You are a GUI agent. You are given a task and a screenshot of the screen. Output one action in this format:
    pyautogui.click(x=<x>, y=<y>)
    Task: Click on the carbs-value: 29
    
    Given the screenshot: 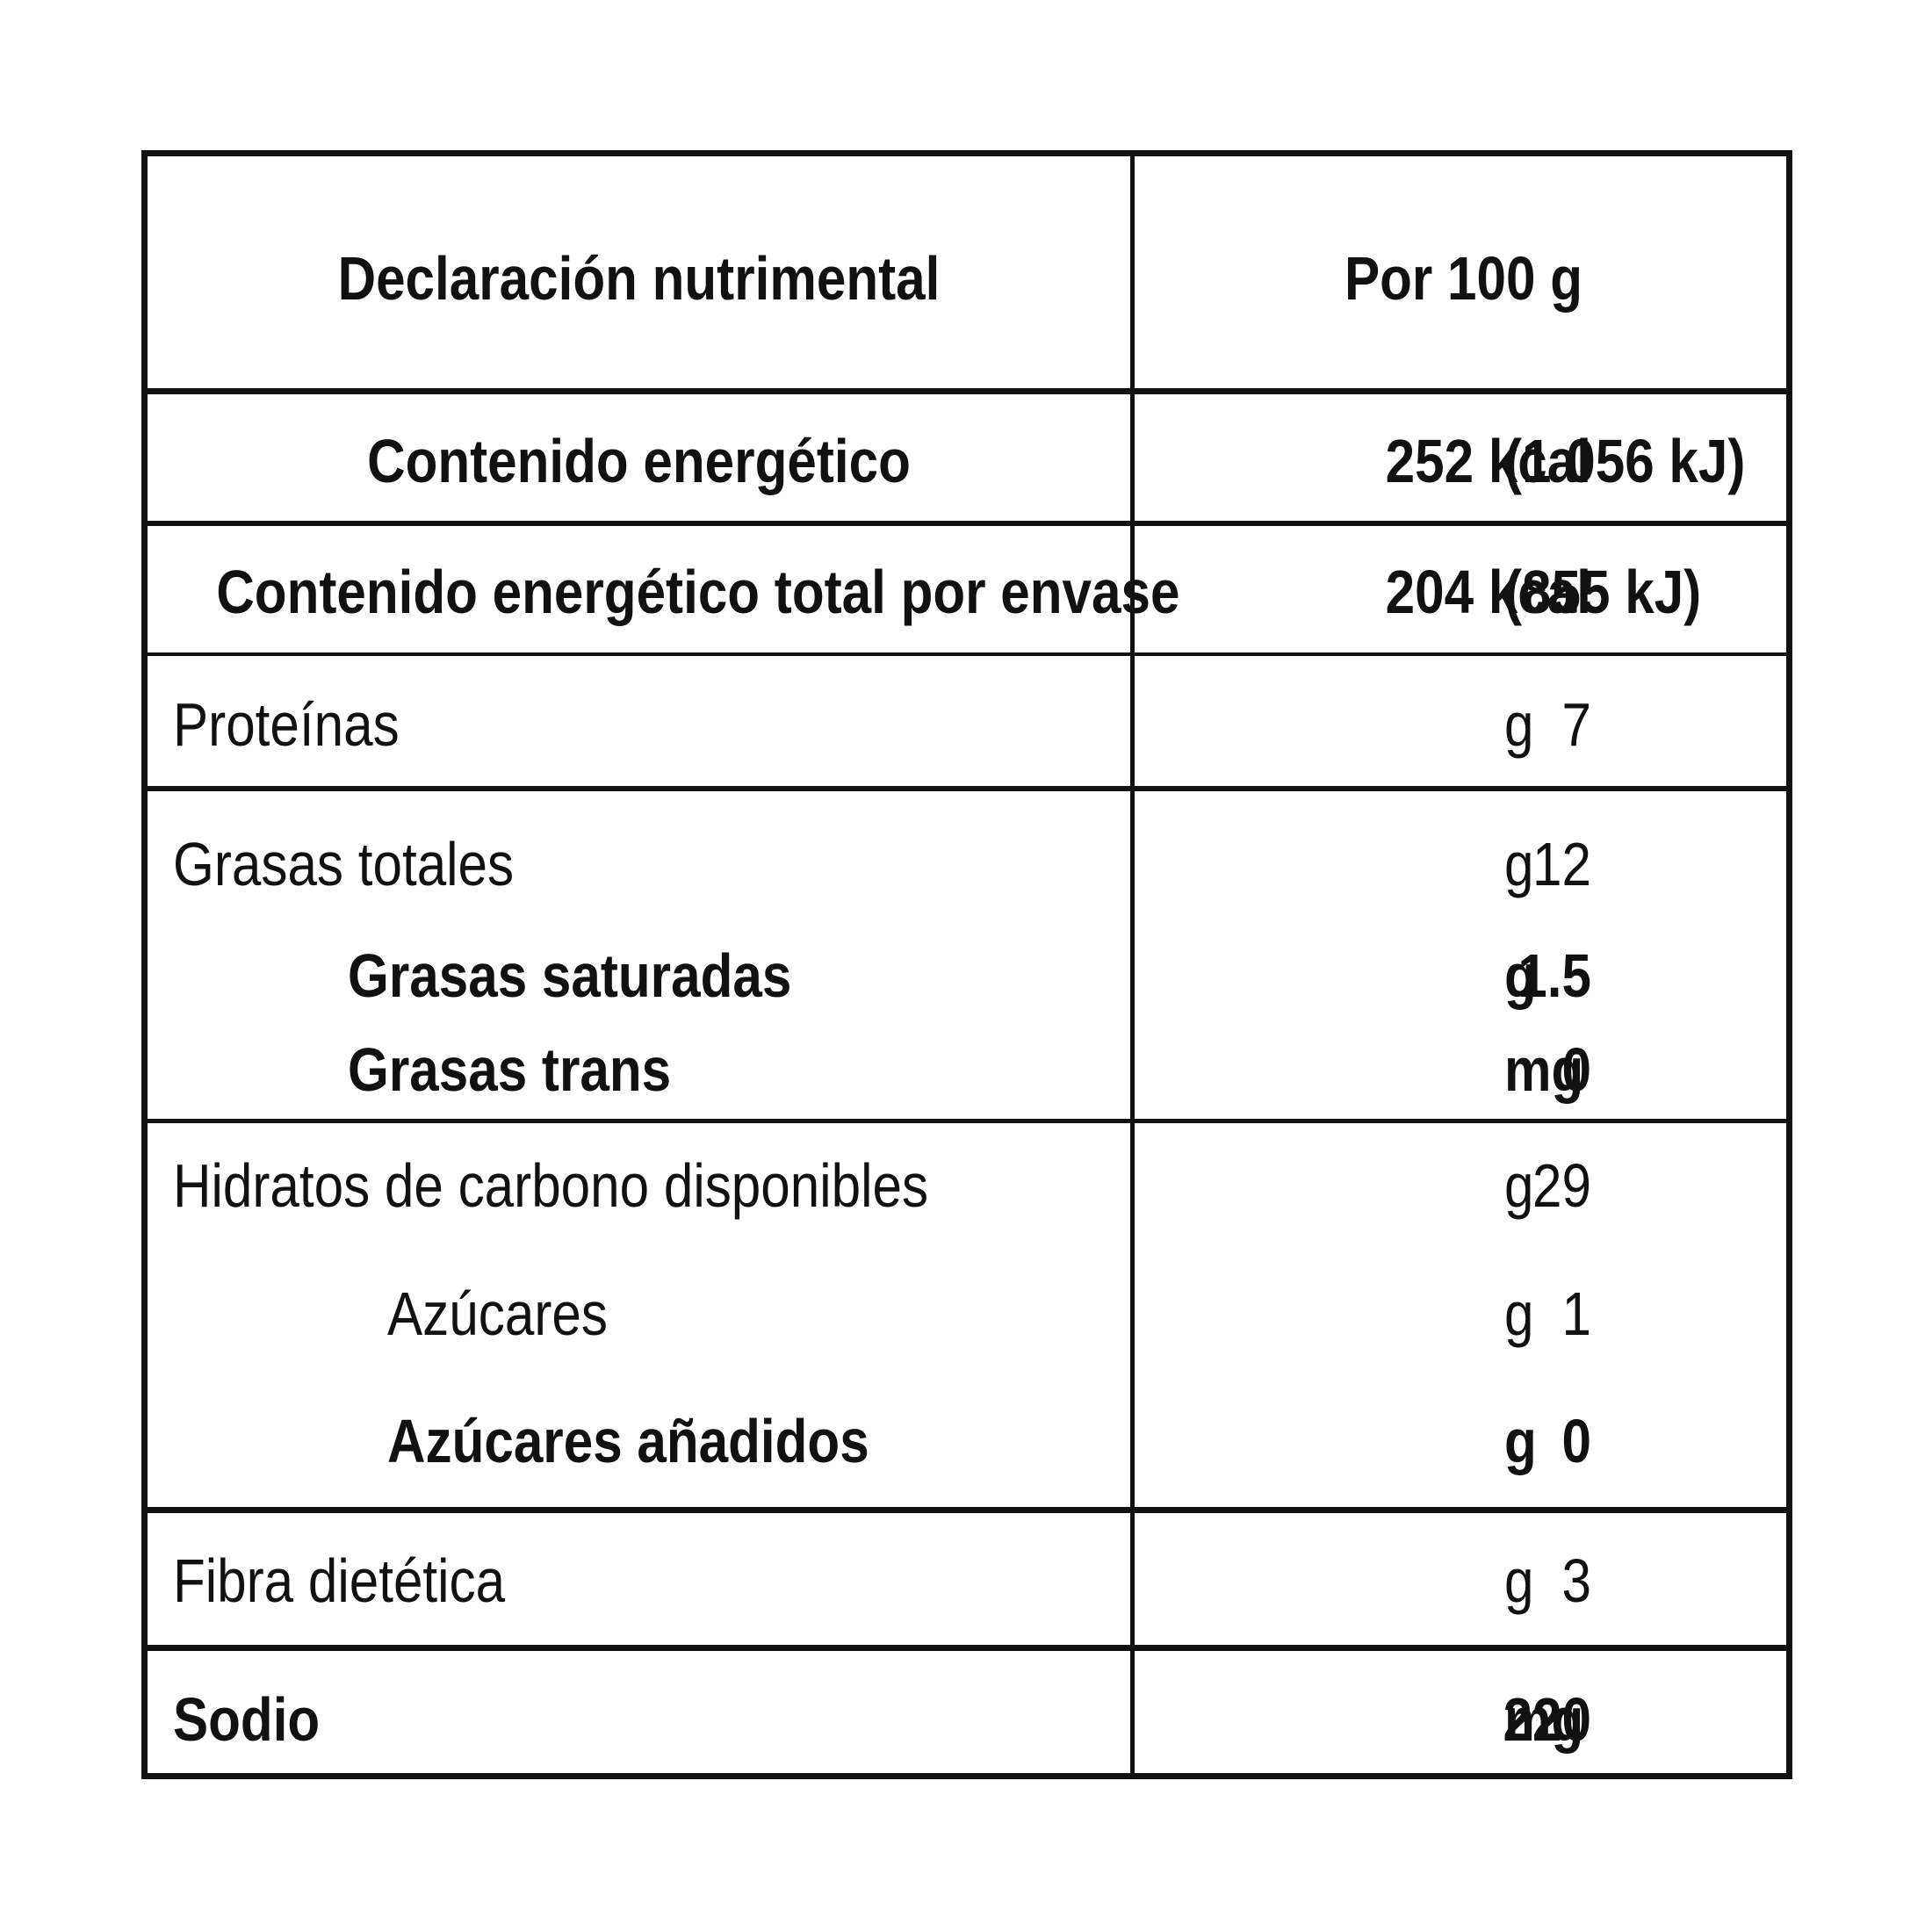 What is the action you would take?
    pyautogui.click(x=1562, y=1186)
    